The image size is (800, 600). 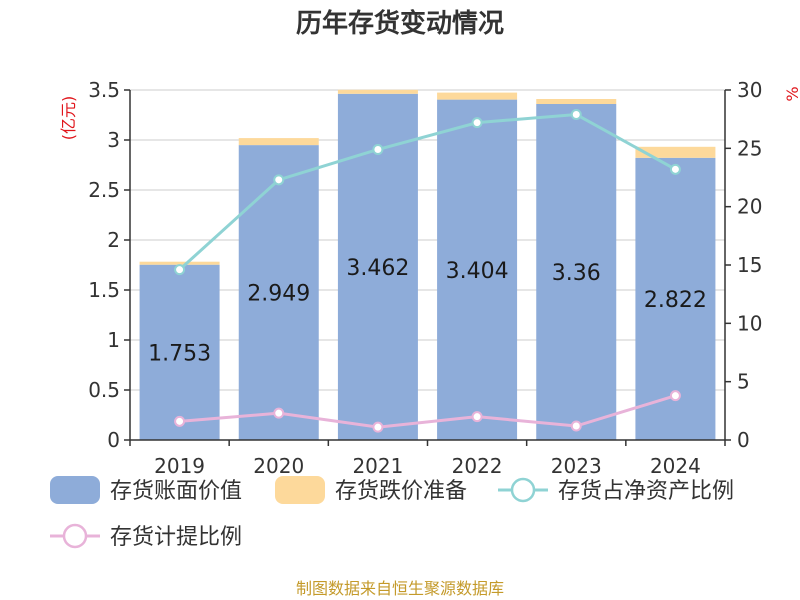 What do you see at coordinates (104, 290) in the screenshot?
I see `left-tick-label: 1.5` at bounding box center [104, 290].